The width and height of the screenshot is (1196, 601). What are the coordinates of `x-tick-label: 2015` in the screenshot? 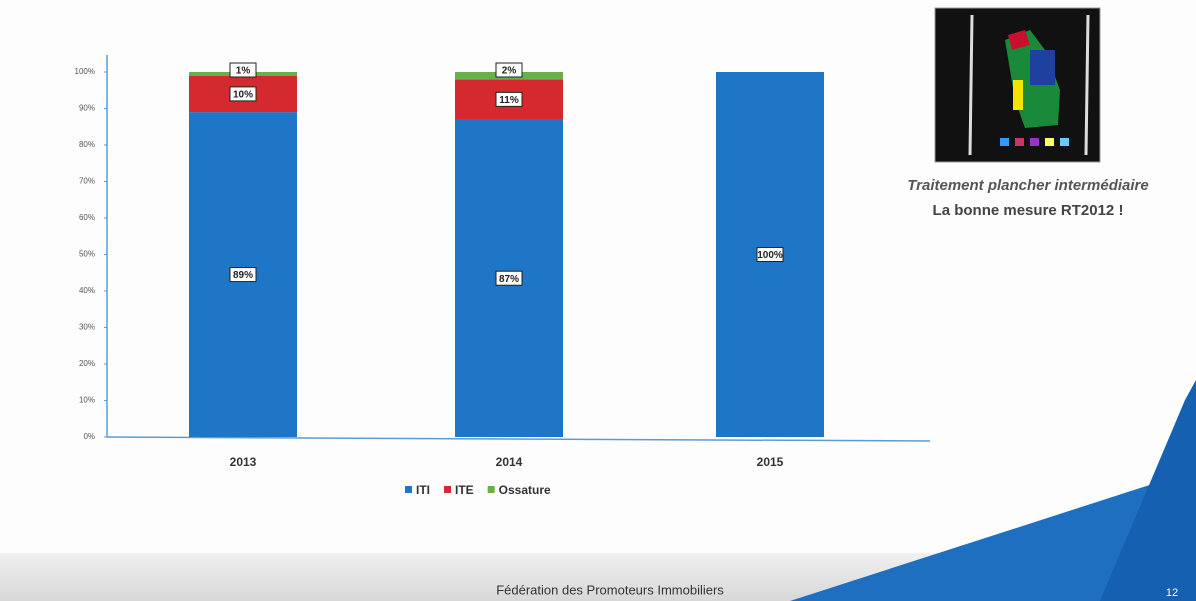 It's located at (770, 462).